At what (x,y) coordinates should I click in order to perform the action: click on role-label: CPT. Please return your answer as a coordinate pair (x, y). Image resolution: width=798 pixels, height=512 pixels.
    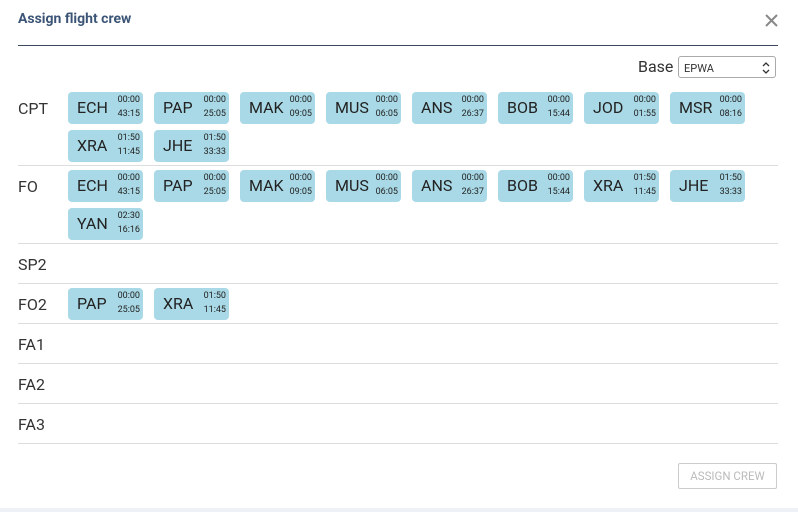
    Looking at the image, I should click on (33, 108).